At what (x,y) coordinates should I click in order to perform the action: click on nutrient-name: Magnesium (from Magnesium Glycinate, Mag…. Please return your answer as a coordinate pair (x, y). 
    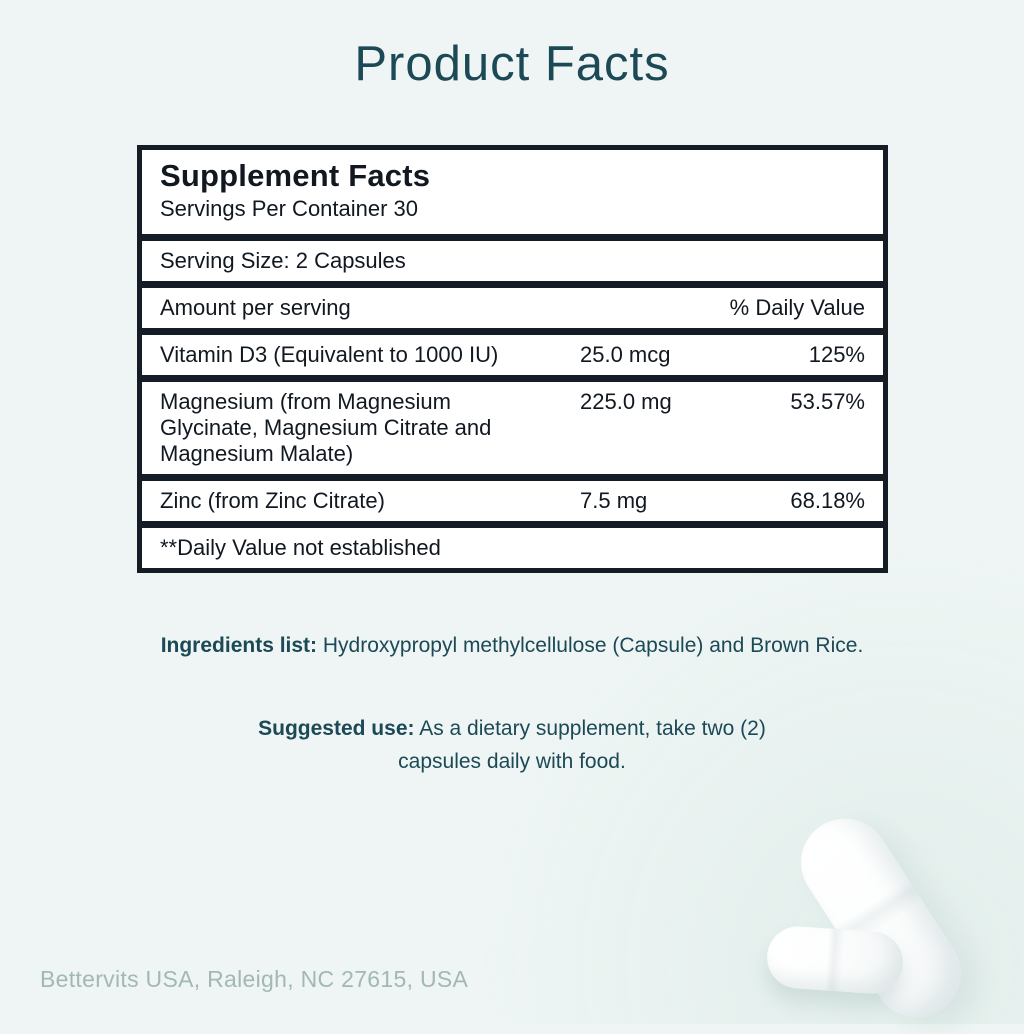
    Looking at the image, I should click on (326, 427).